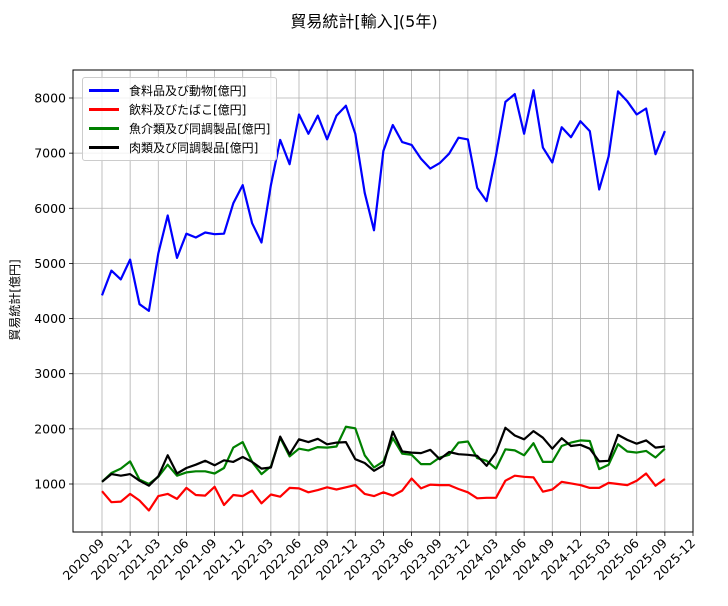  I want to click on y-tick-label: 6000, so click(50, 208).